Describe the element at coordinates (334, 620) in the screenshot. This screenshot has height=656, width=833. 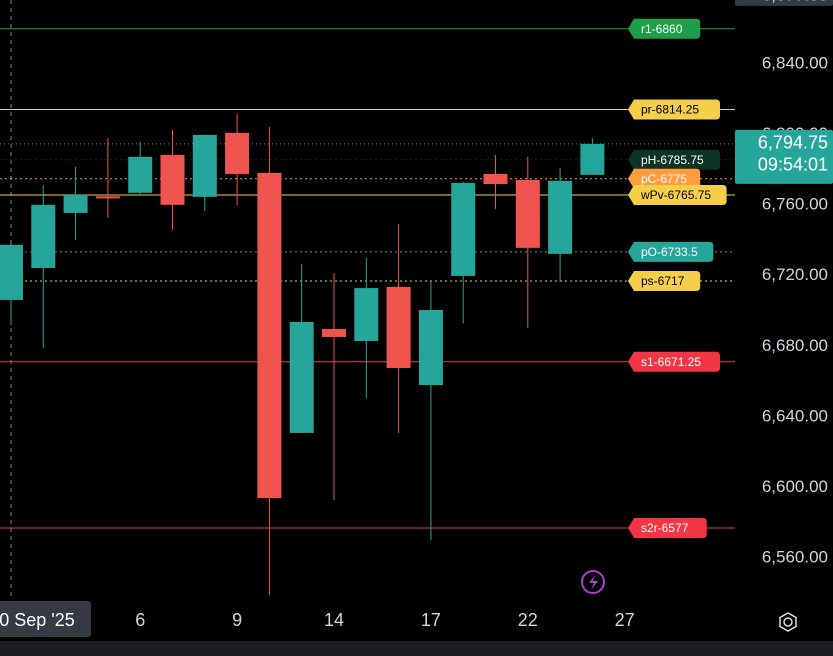
I see `x-tick-label: 14` at that location.